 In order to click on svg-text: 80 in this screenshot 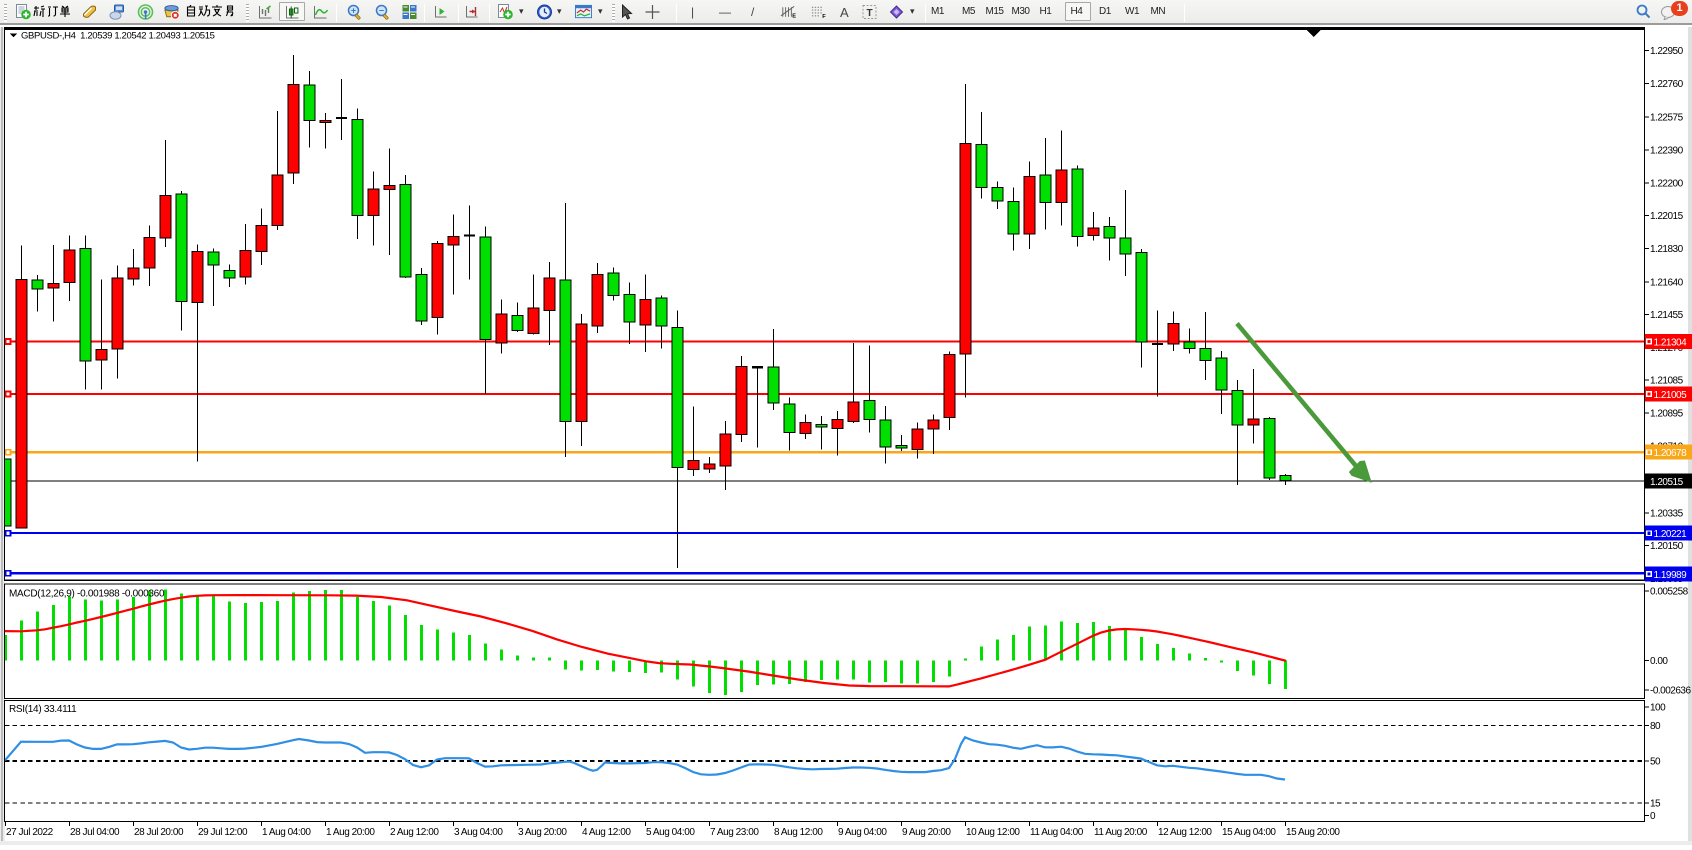, I will do `click(1655, 726)`.